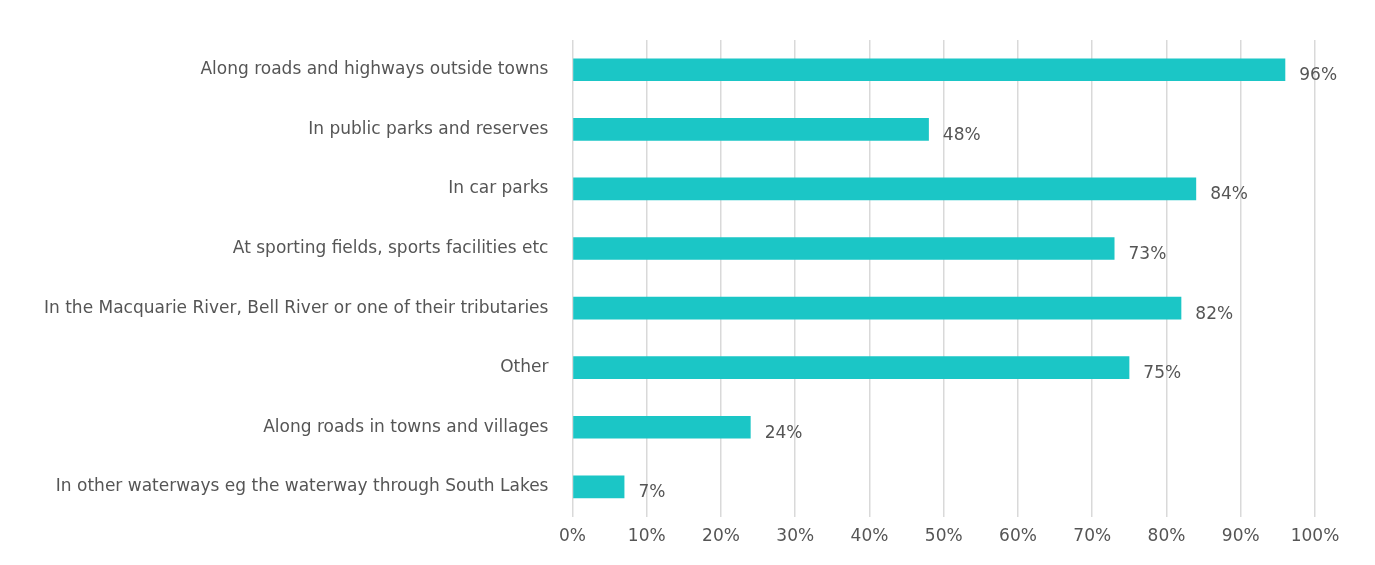 This screenshot has width=1375, height=565. What do you see at coordinates (869, 535) in the screenshot?
I see `x-tick-label: 40%` at bounding box center [869, 535].